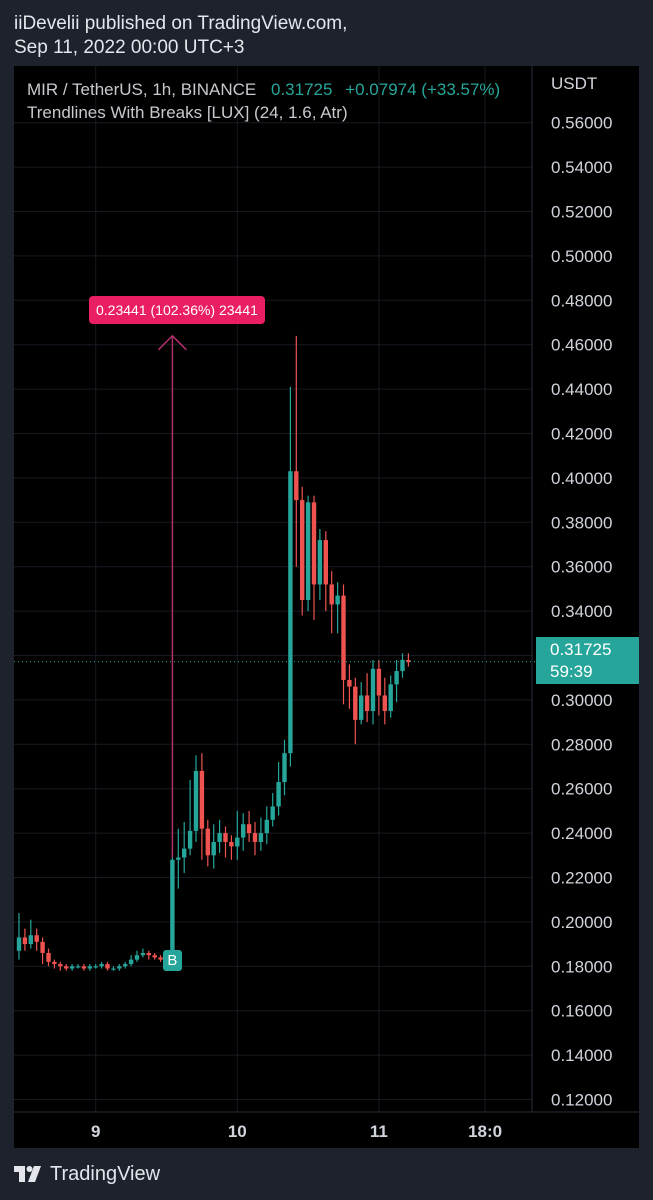 Image resolution: width=653 pixels, height=1200 pixels. Describe the element at coordinates (129, 47) in the screenshot. I see `publish-date: Sep 11, 2022 00:00 UTC+3` at that location.